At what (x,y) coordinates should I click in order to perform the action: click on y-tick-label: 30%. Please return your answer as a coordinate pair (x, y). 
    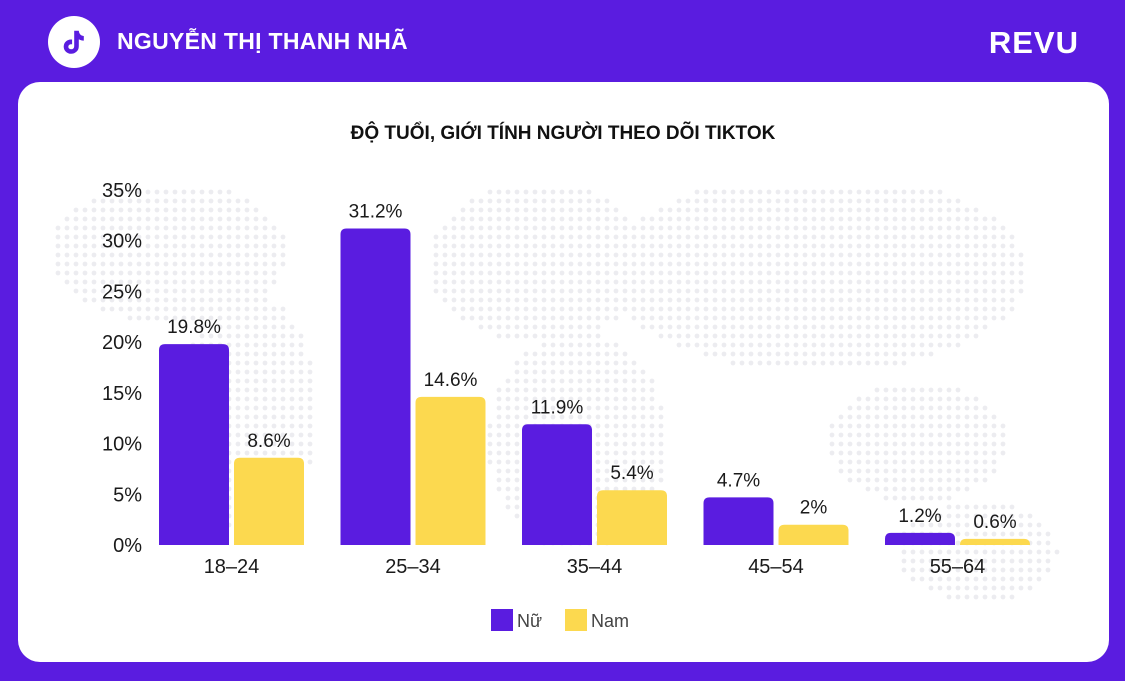
    Looking at the image, I should click on (122, 242).